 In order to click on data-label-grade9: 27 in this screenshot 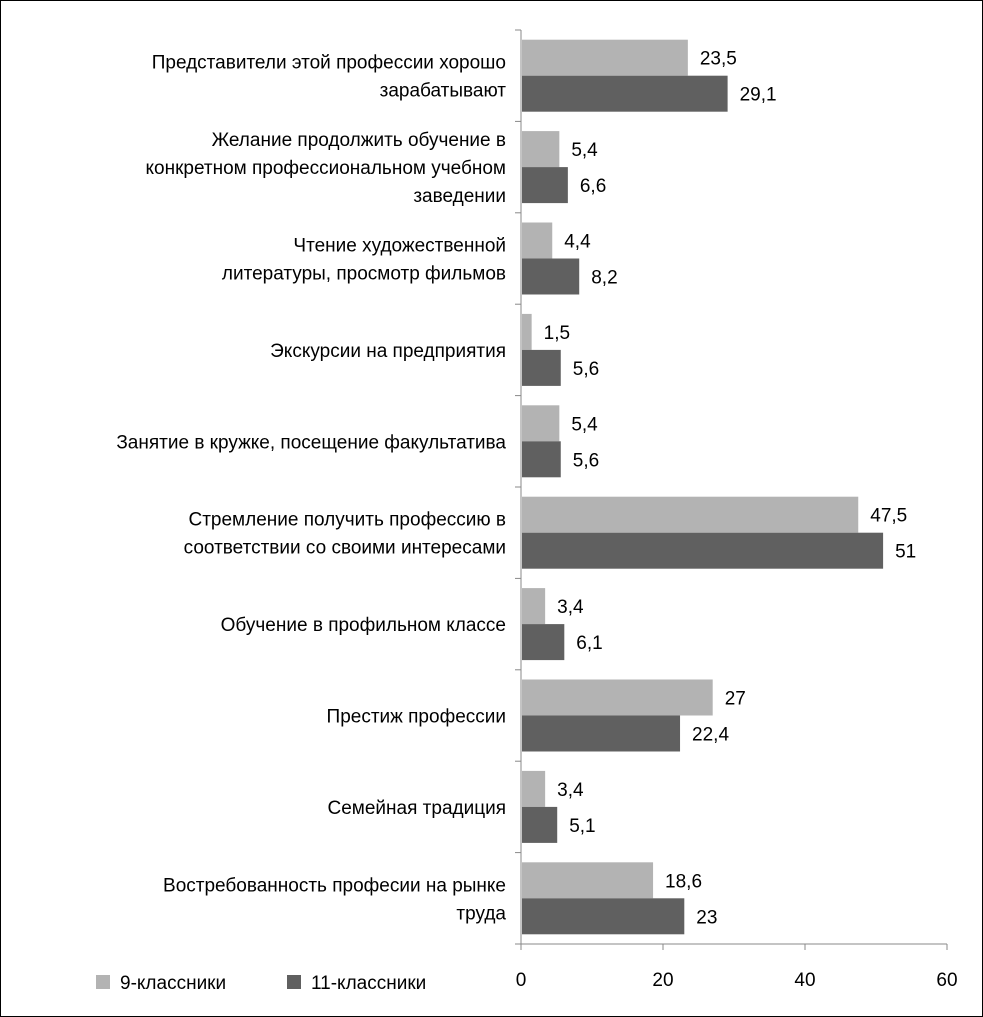, I will do `click(735, 699)`.